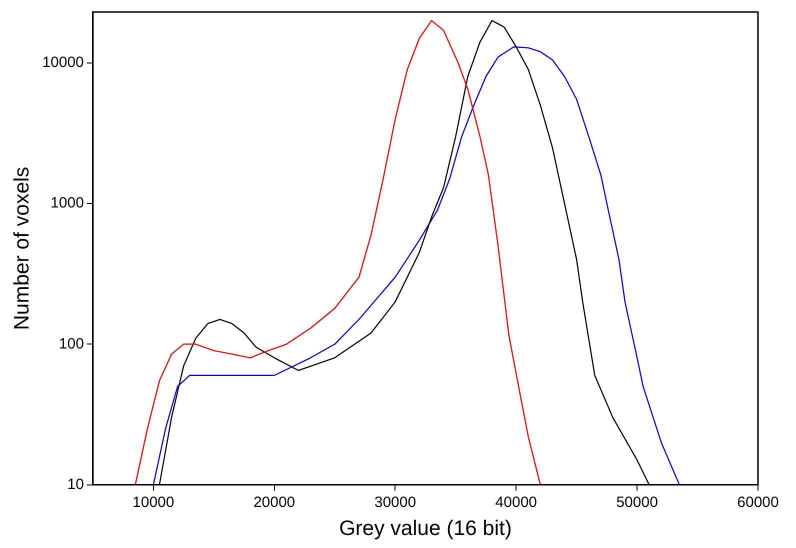  What do you see at coordinates (274, 502) in the screenshot?
I see `x-tick-label: 20000` at bounding box center [274, 502].